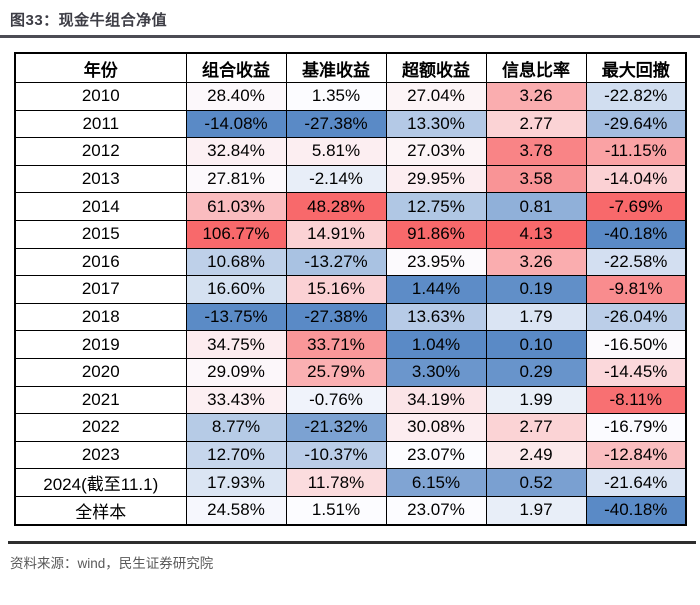 This screenshot has height=605, width=700. Describe the element at coordinates (336, 234) in the screenshot. I see `value-cell: 14.91%` at that location.